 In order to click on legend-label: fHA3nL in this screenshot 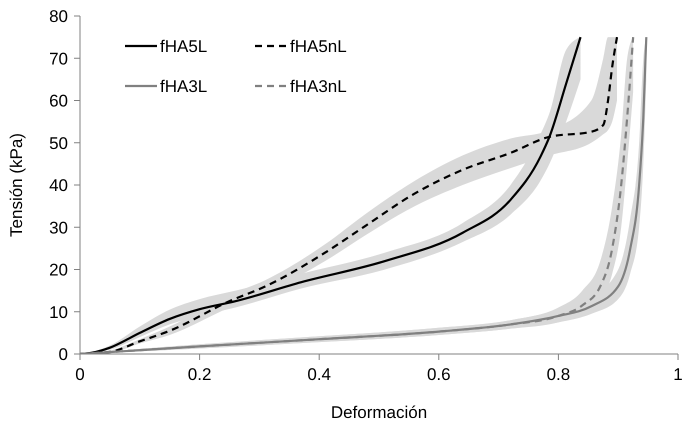, I will do `click(318, 86)`.